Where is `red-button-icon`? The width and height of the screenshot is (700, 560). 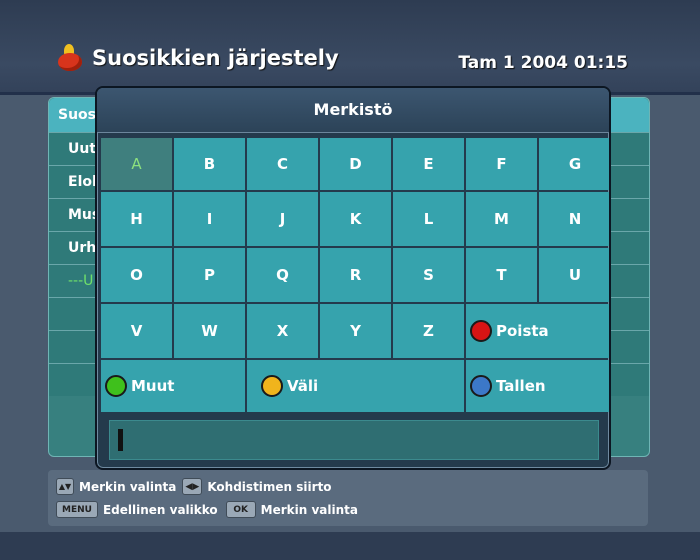 red-button-icon is located at coordinates (481, 331).